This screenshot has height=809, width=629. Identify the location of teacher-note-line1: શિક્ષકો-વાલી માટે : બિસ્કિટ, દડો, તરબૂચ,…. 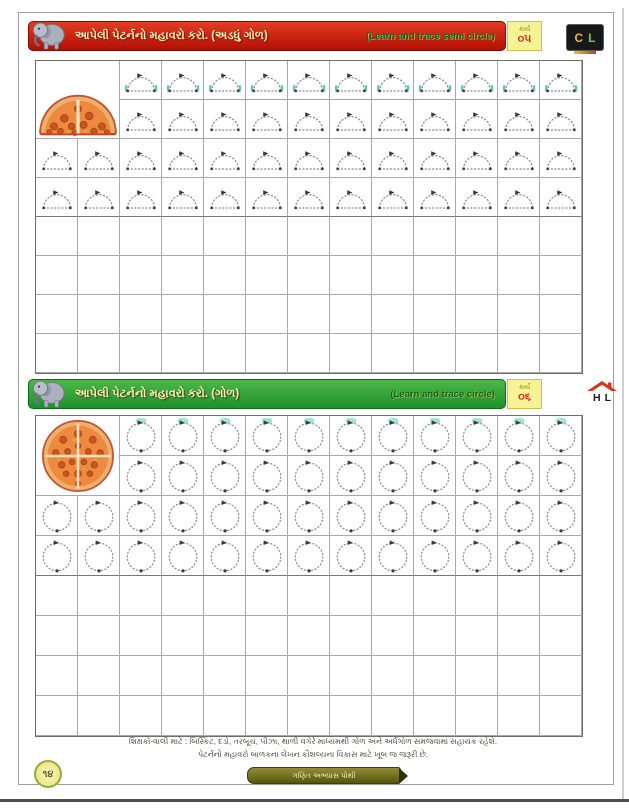
(313, 741).